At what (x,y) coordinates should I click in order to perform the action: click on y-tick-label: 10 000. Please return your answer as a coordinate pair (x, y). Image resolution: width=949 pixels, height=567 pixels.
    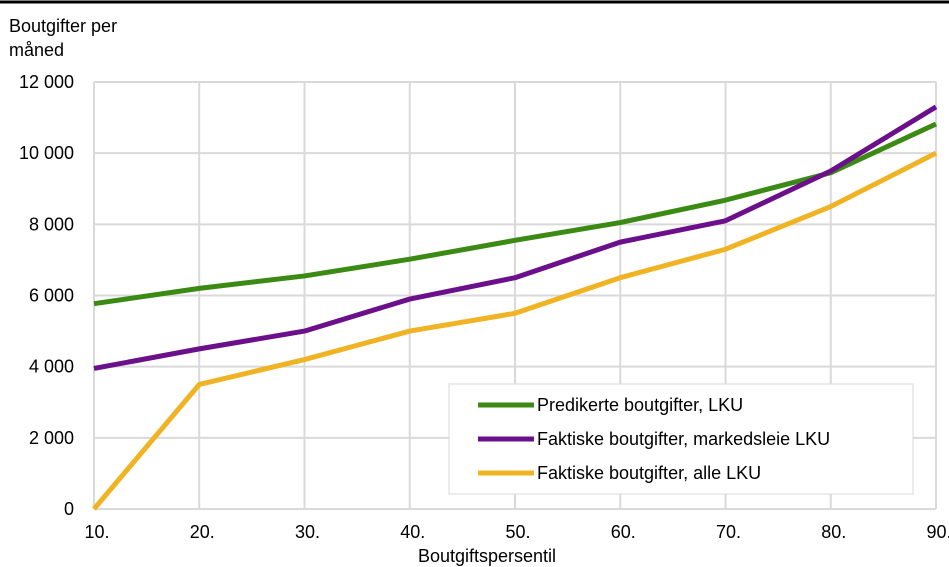
    Looking at the image, I should click on (46, 153).